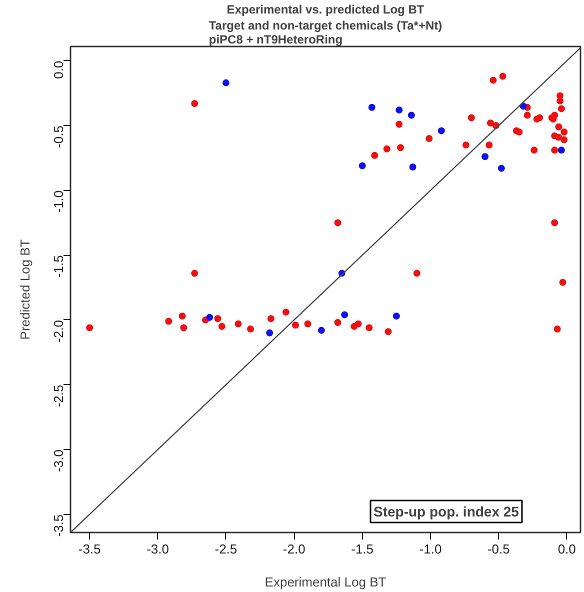  Describe the element at coordinates (447, 512) in the screenshot. I see `annotation: Step-up pop. index 25` at that location.